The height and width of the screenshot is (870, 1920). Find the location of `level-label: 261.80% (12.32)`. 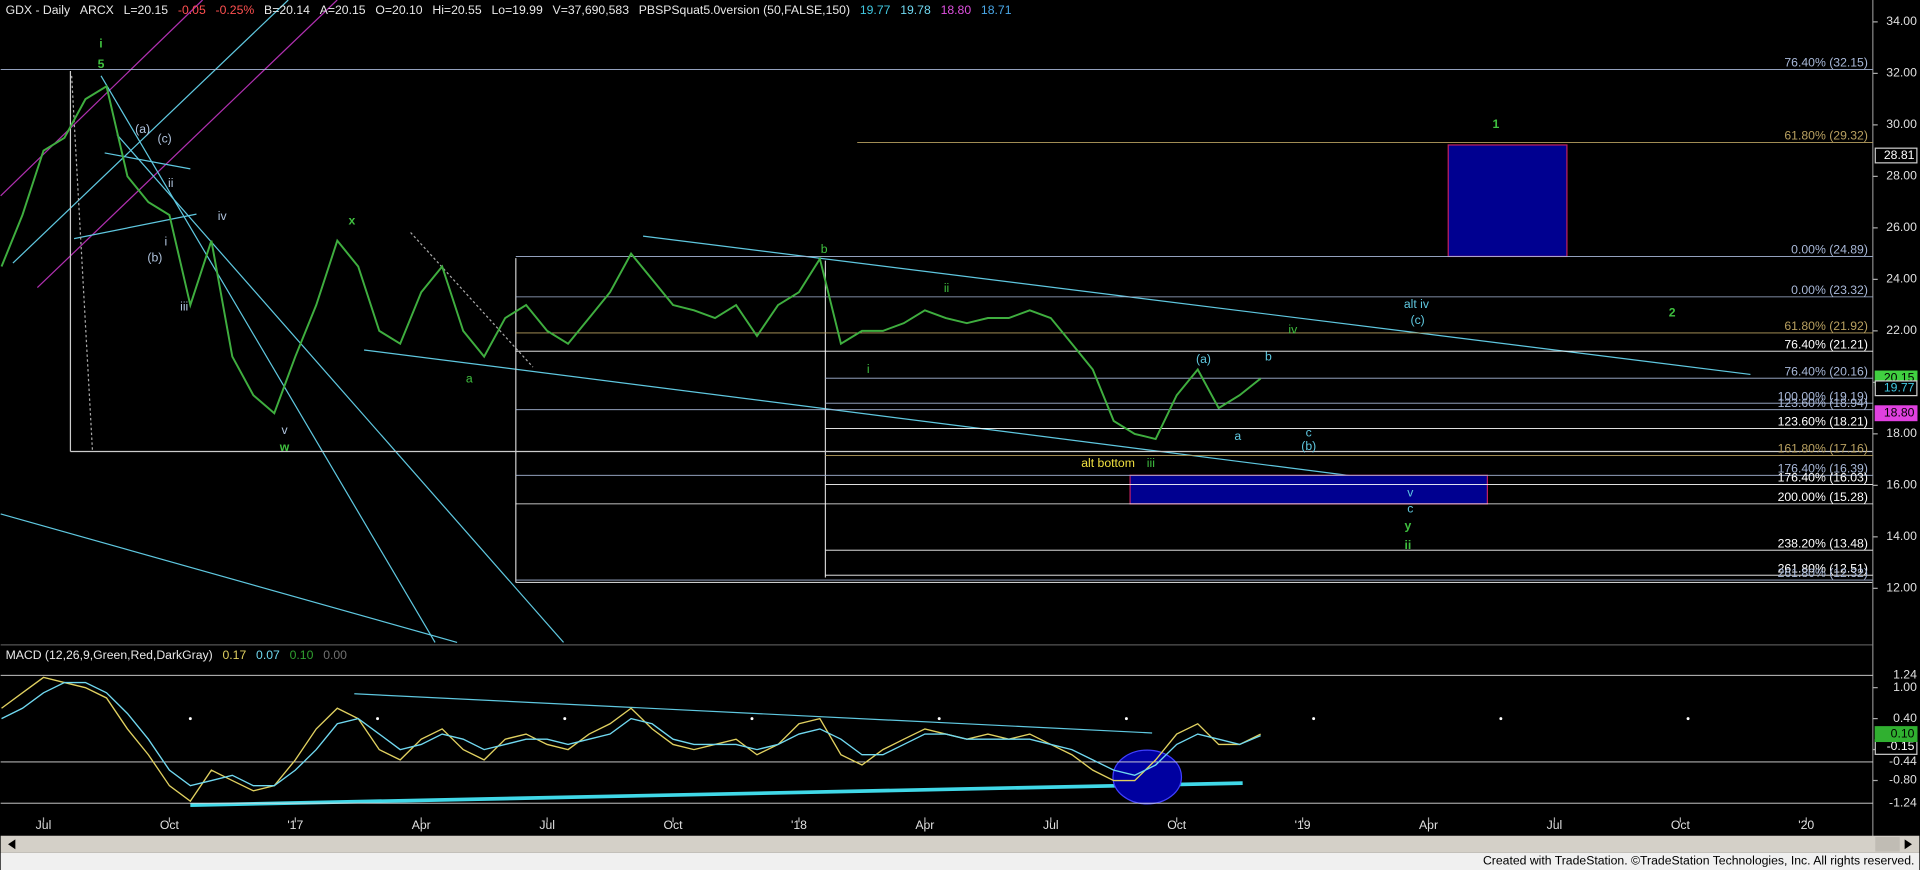

level-label: 261.80% (12.32) is located at coordinates (1823, 573).